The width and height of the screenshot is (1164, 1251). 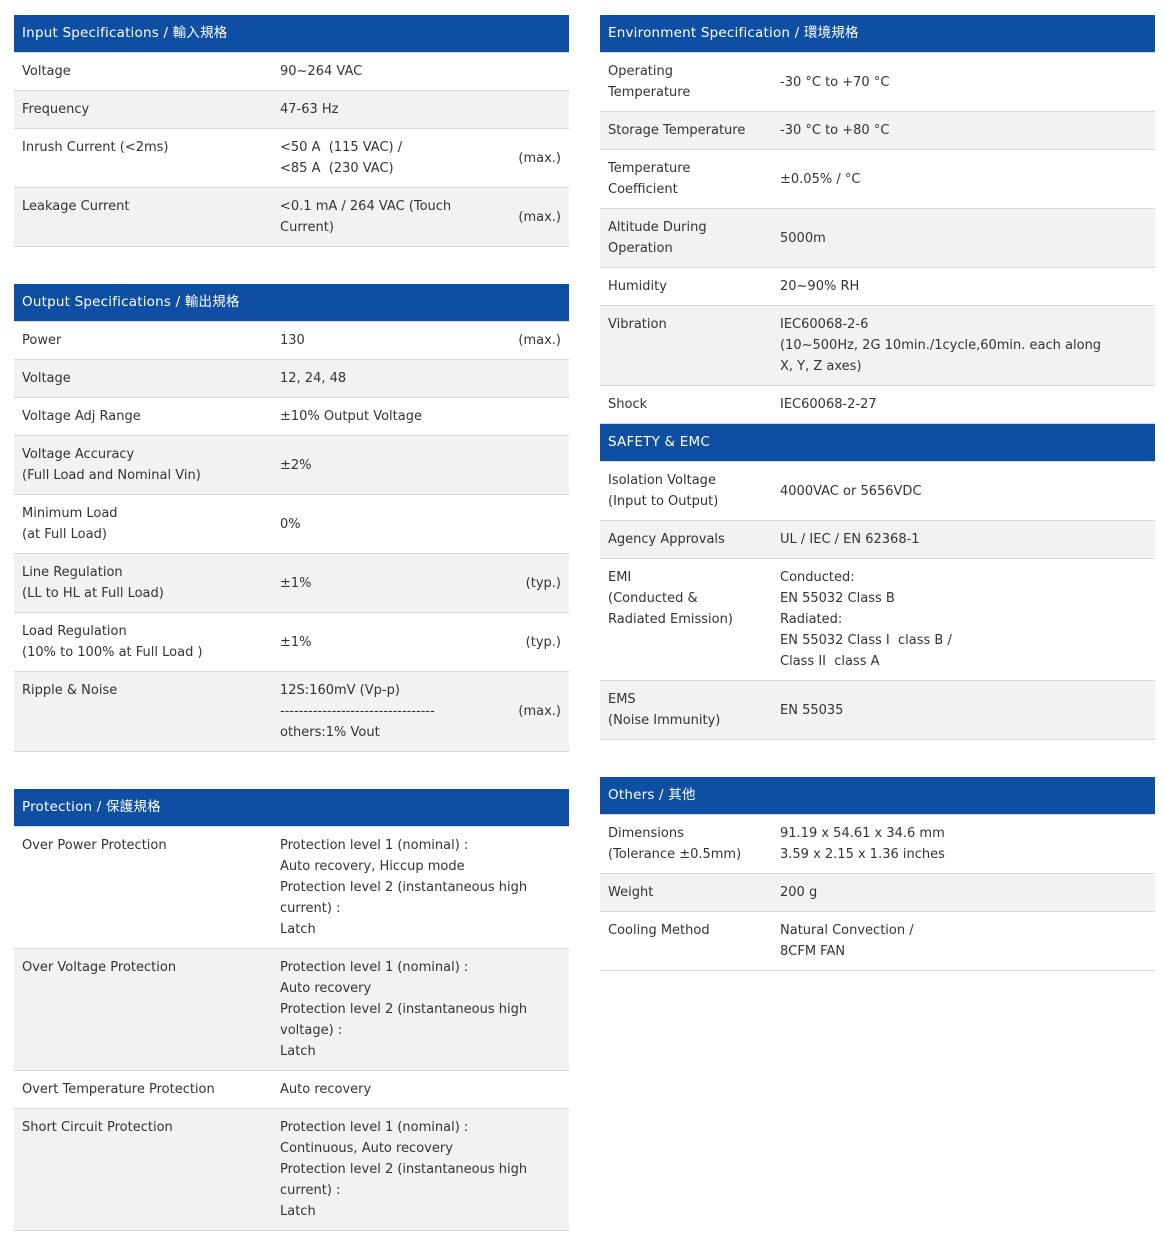 I want to click on spec-row: Shock IEC60068-2-27, so click(x=877, y=404).